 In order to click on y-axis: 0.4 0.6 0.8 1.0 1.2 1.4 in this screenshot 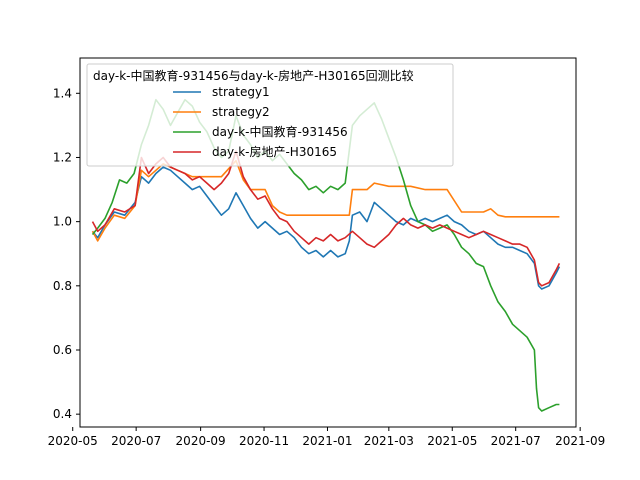, I will do `click(66, 253)`.